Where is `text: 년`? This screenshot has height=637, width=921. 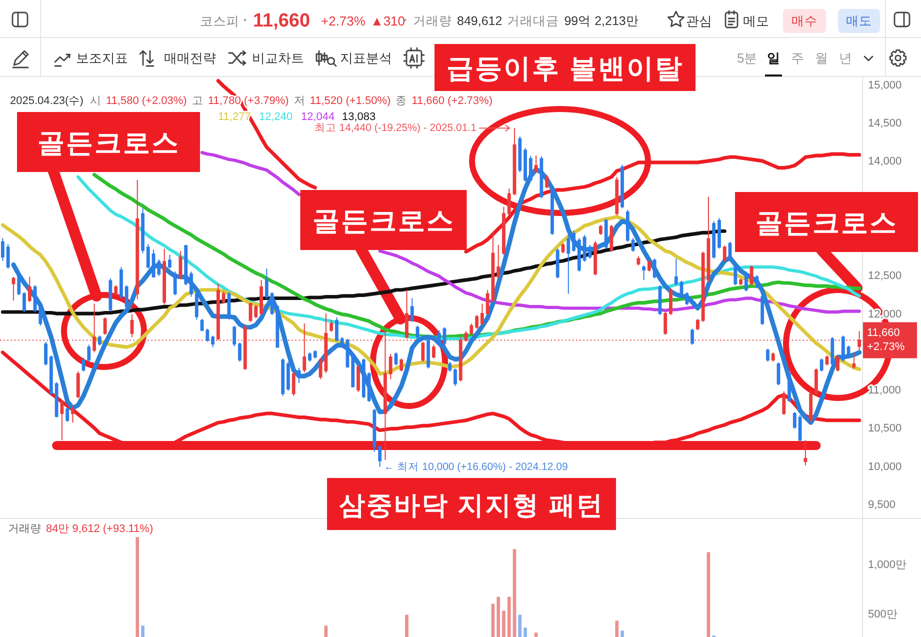 text: 년 is located at coordinates (845, 58).